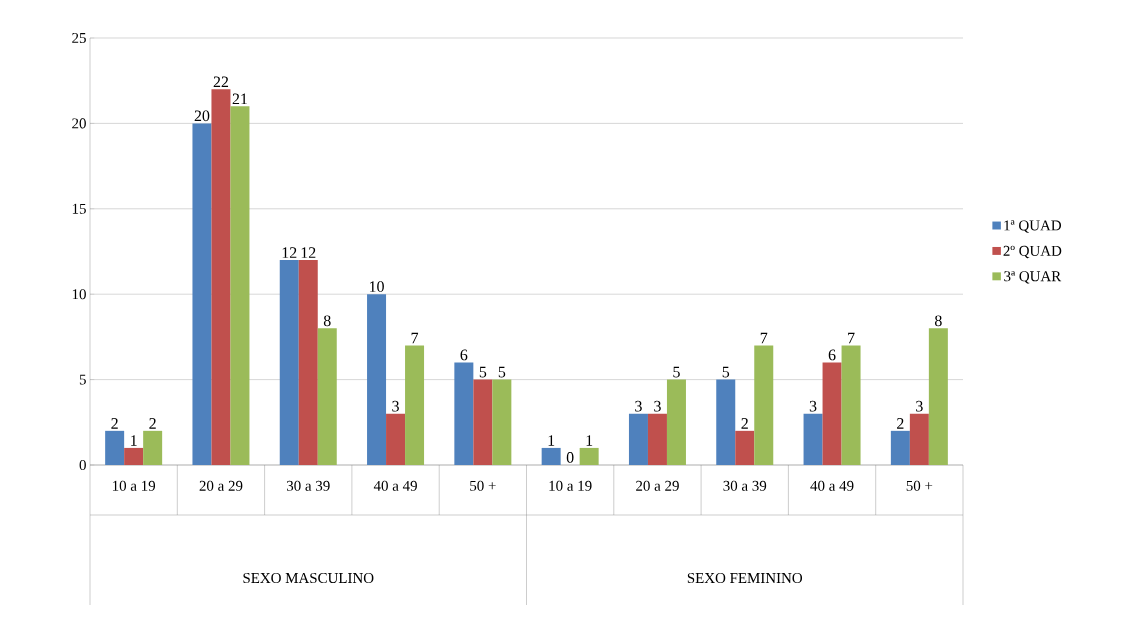  I want to click on data-label: 10, so click(376, 286).